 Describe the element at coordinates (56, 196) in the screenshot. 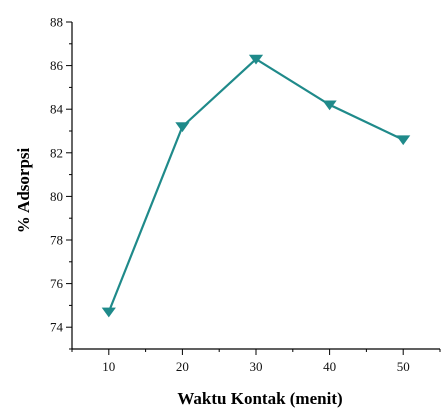

I see `y-tick-label: 80` at that location.